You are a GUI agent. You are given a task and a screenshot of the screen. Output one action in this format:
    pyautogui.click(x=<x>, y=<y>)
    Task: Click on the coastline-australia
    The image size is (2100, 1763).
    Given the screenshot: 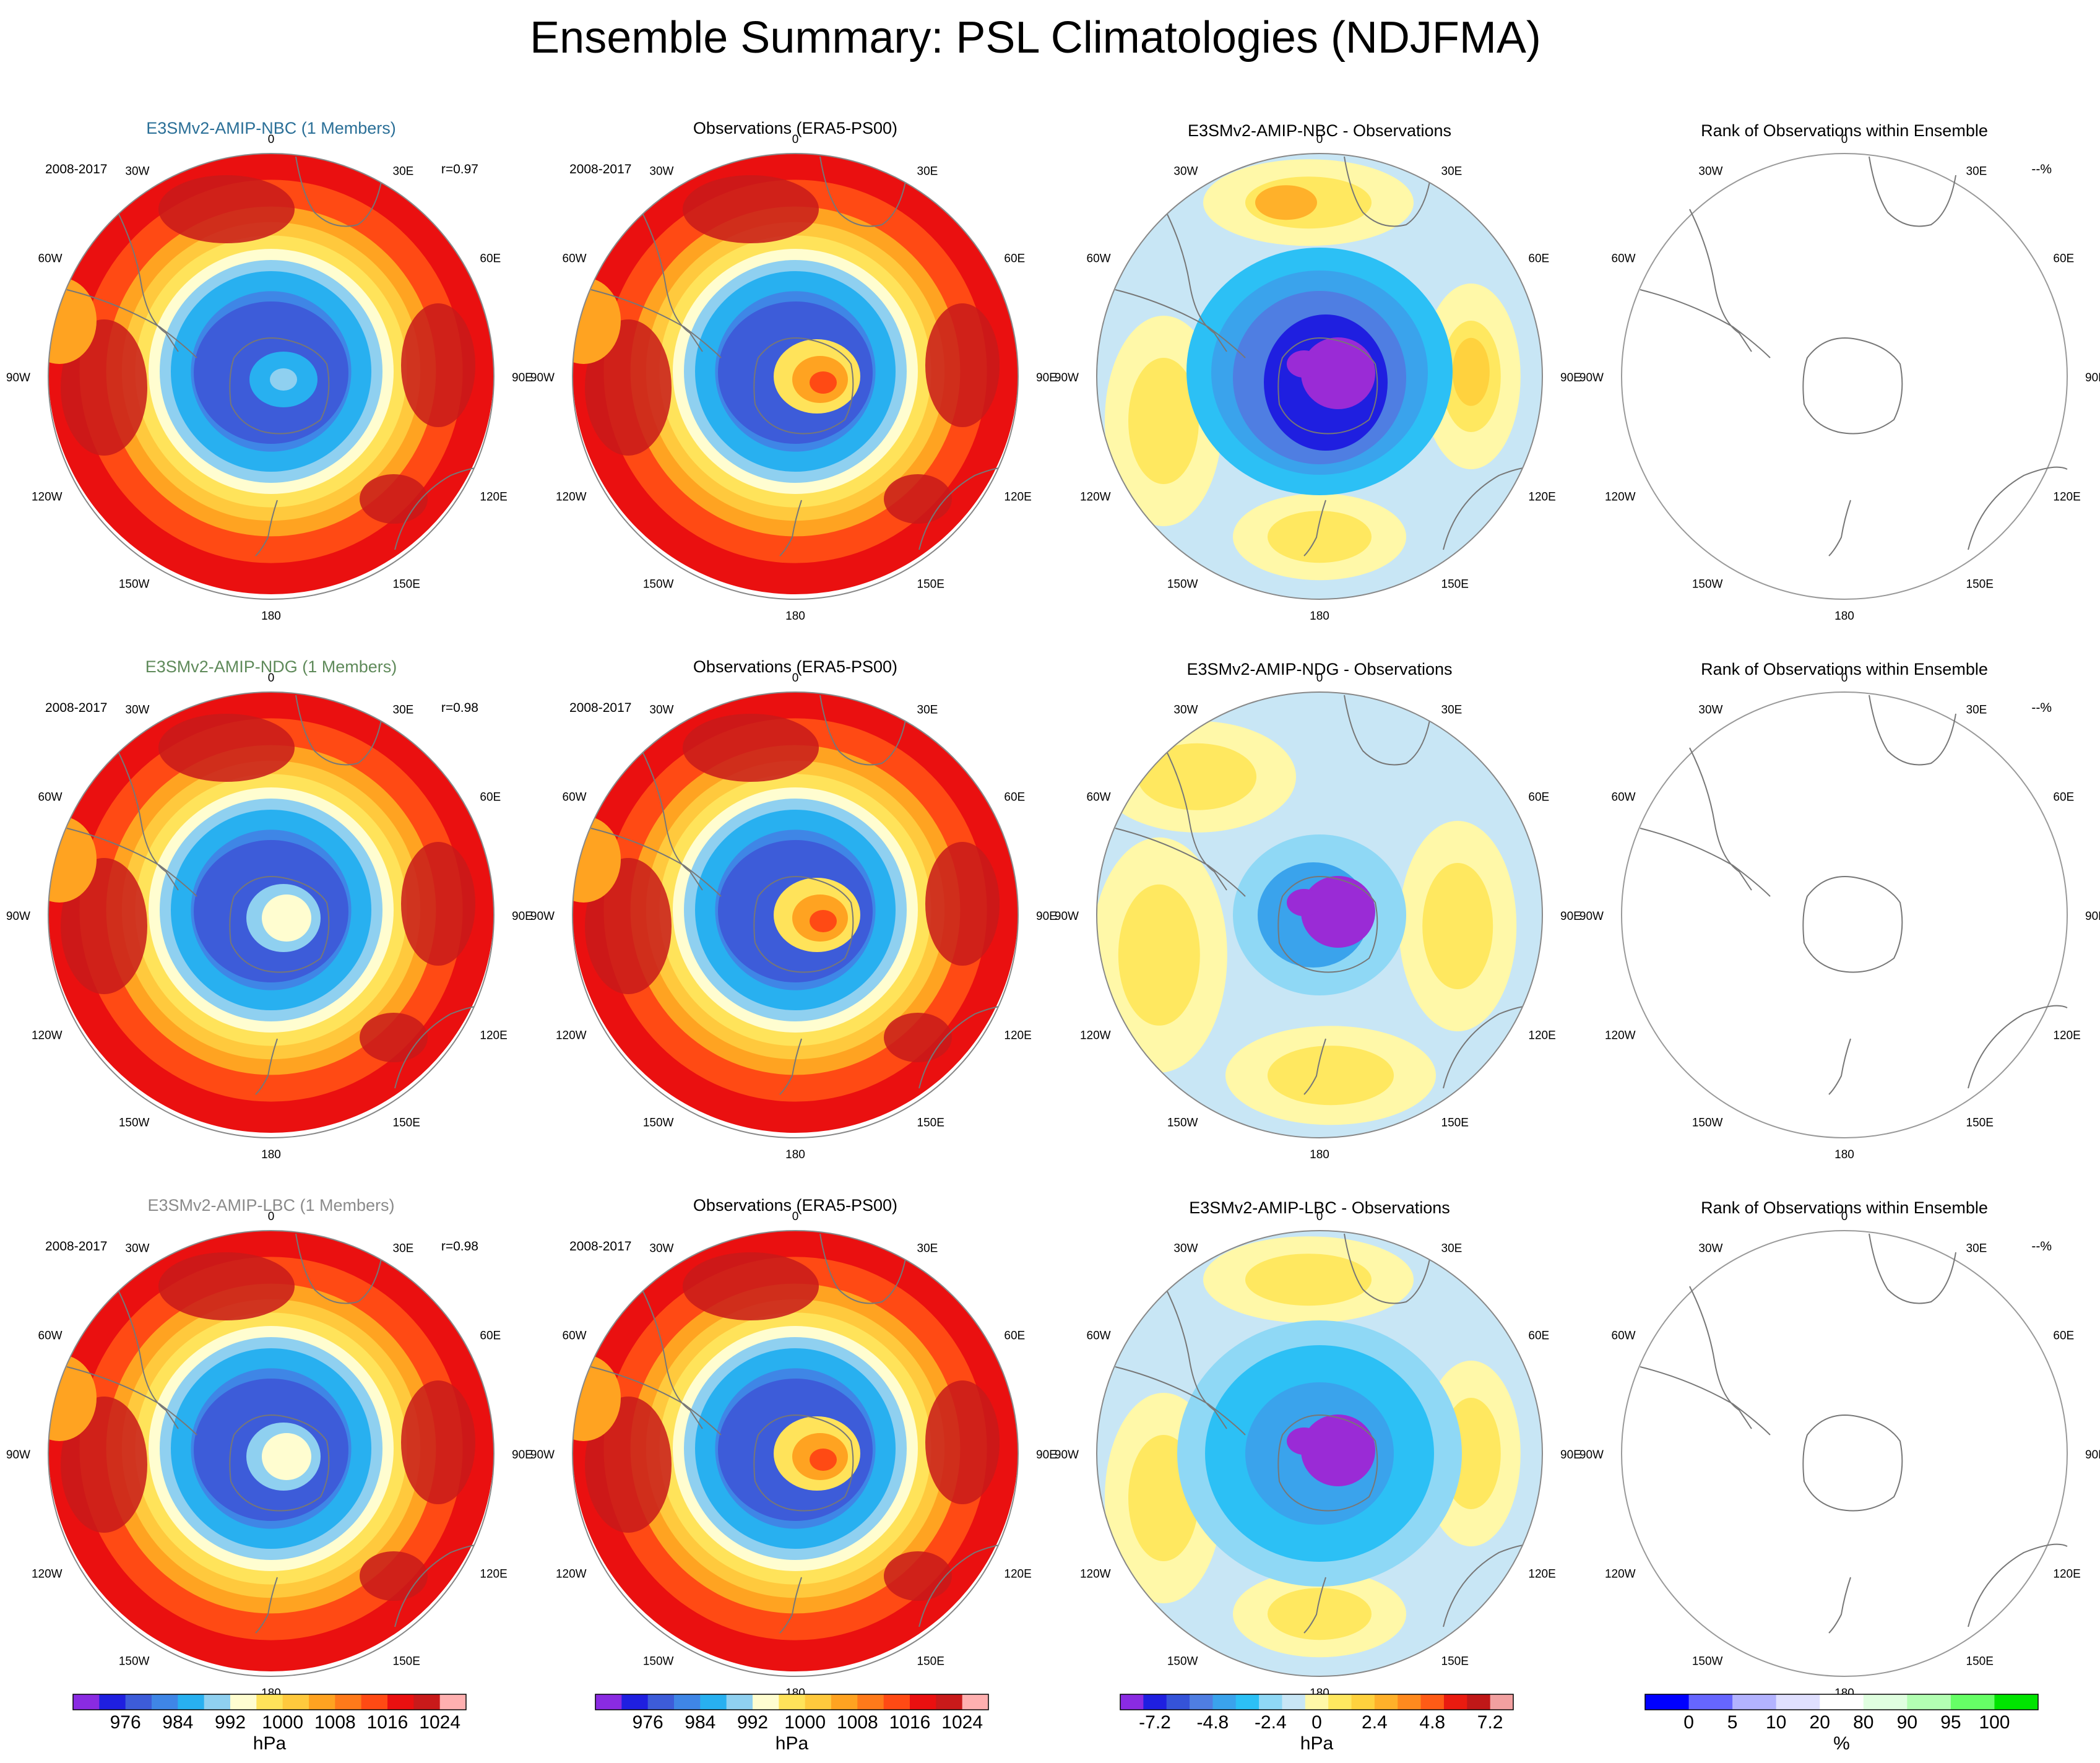 What is the action you would take?
    pyautogui.click(x=2018, y=1047)
    